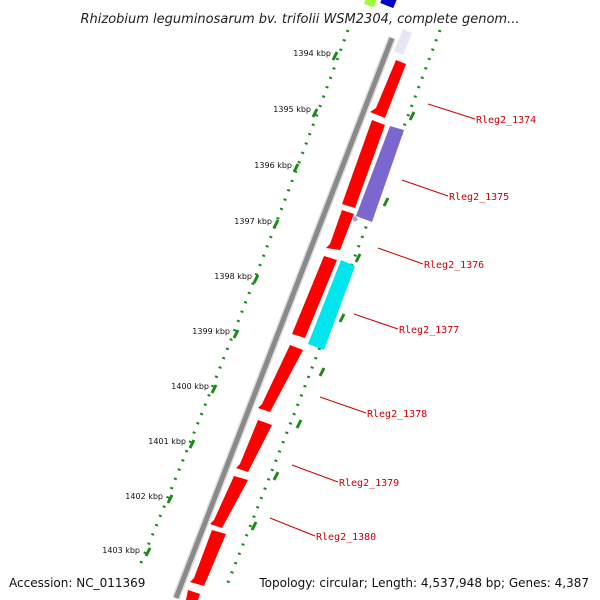 Image resolution: width=600 pixels, height=600 pixels. What do you see at coordinates (371, 4) in the screenshot?
I see `top-green-feature` at bounding box center [371, 4].